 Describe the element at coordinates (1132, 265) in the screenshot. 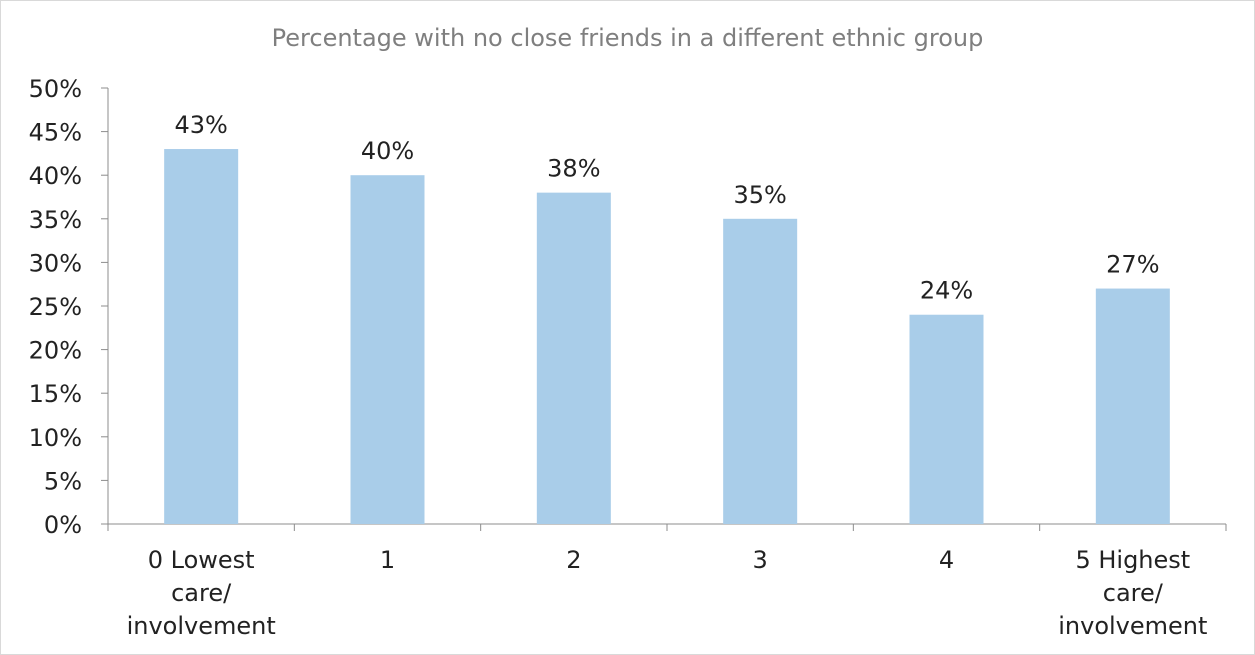

I see `data-label: 27%` at that location.